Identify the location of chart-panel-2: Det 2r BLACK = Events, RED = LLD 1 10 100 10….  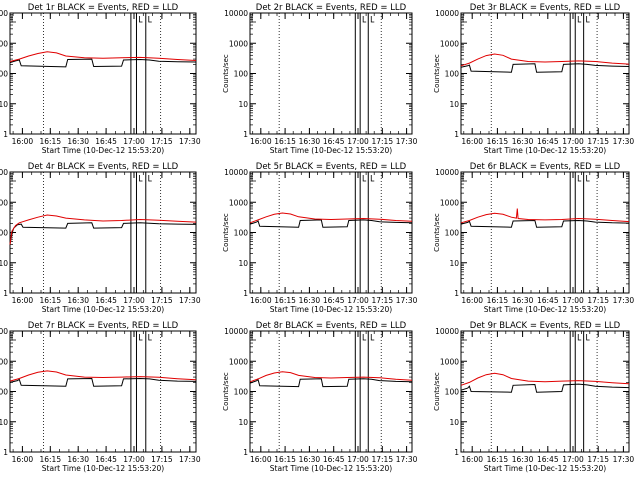
(320, 79).